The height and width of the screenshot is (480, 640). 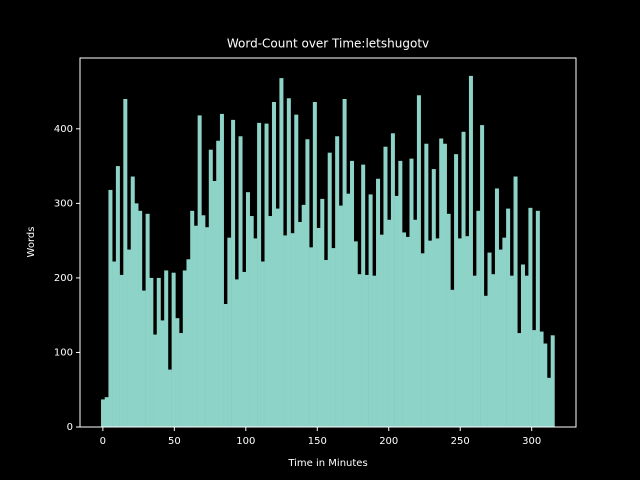 I want to click on x-tick-label: 150, so click(x=317, y=441).